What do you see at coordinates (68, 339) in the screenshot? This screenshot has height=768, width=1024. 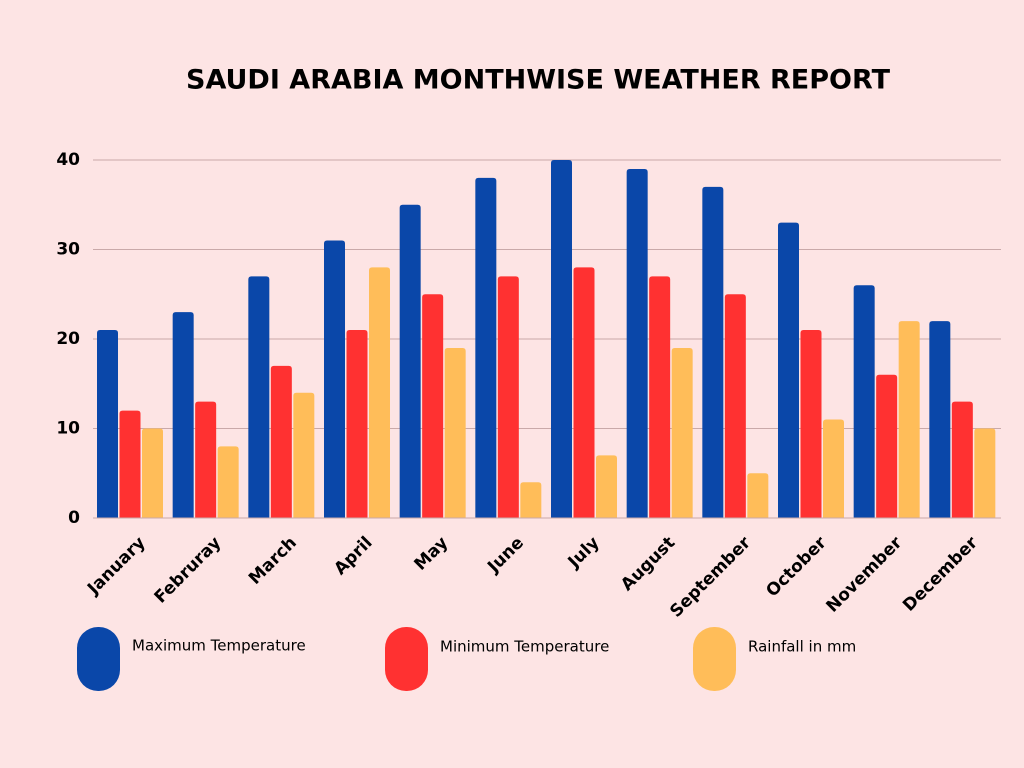 I see `y-tick-label: 20` at bounding box center [68, 339].